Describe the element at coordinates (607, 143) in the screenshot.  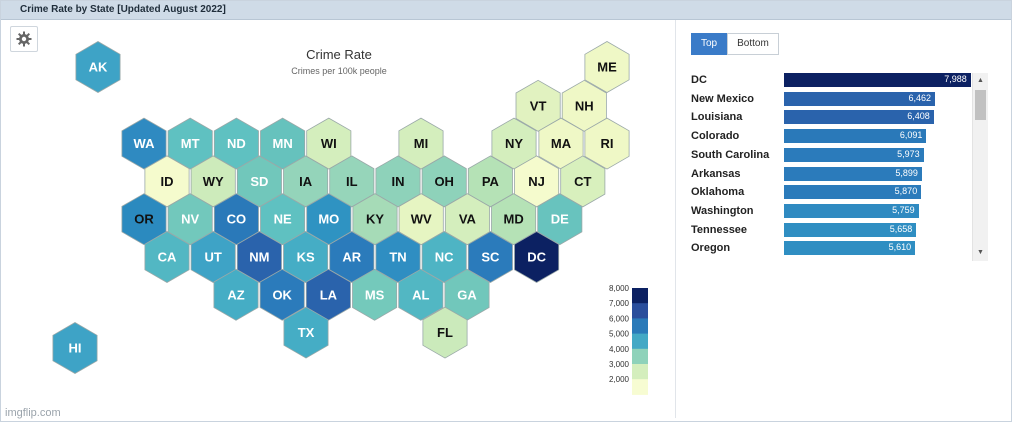
I see `state-hex-ri` at that location.